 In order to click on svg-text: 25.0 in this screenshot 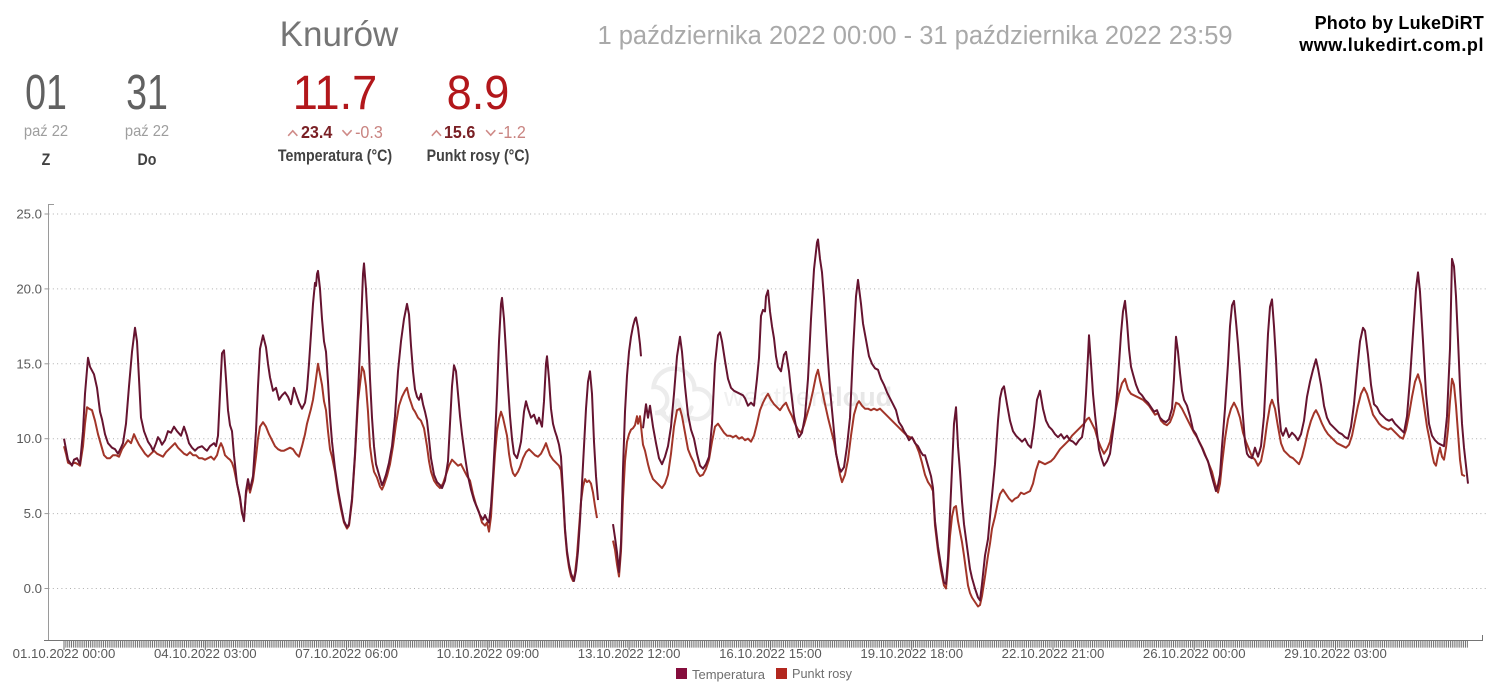, I will do `click(29, 214)`.